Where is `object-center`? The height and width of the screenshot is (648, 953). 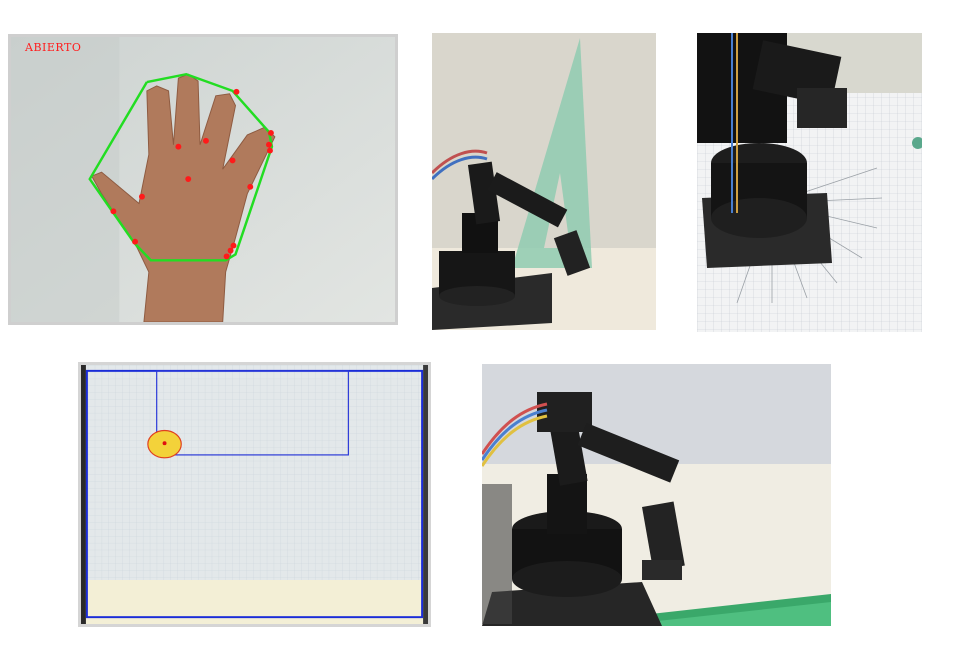
object-center is located at coordinates (164, 443).